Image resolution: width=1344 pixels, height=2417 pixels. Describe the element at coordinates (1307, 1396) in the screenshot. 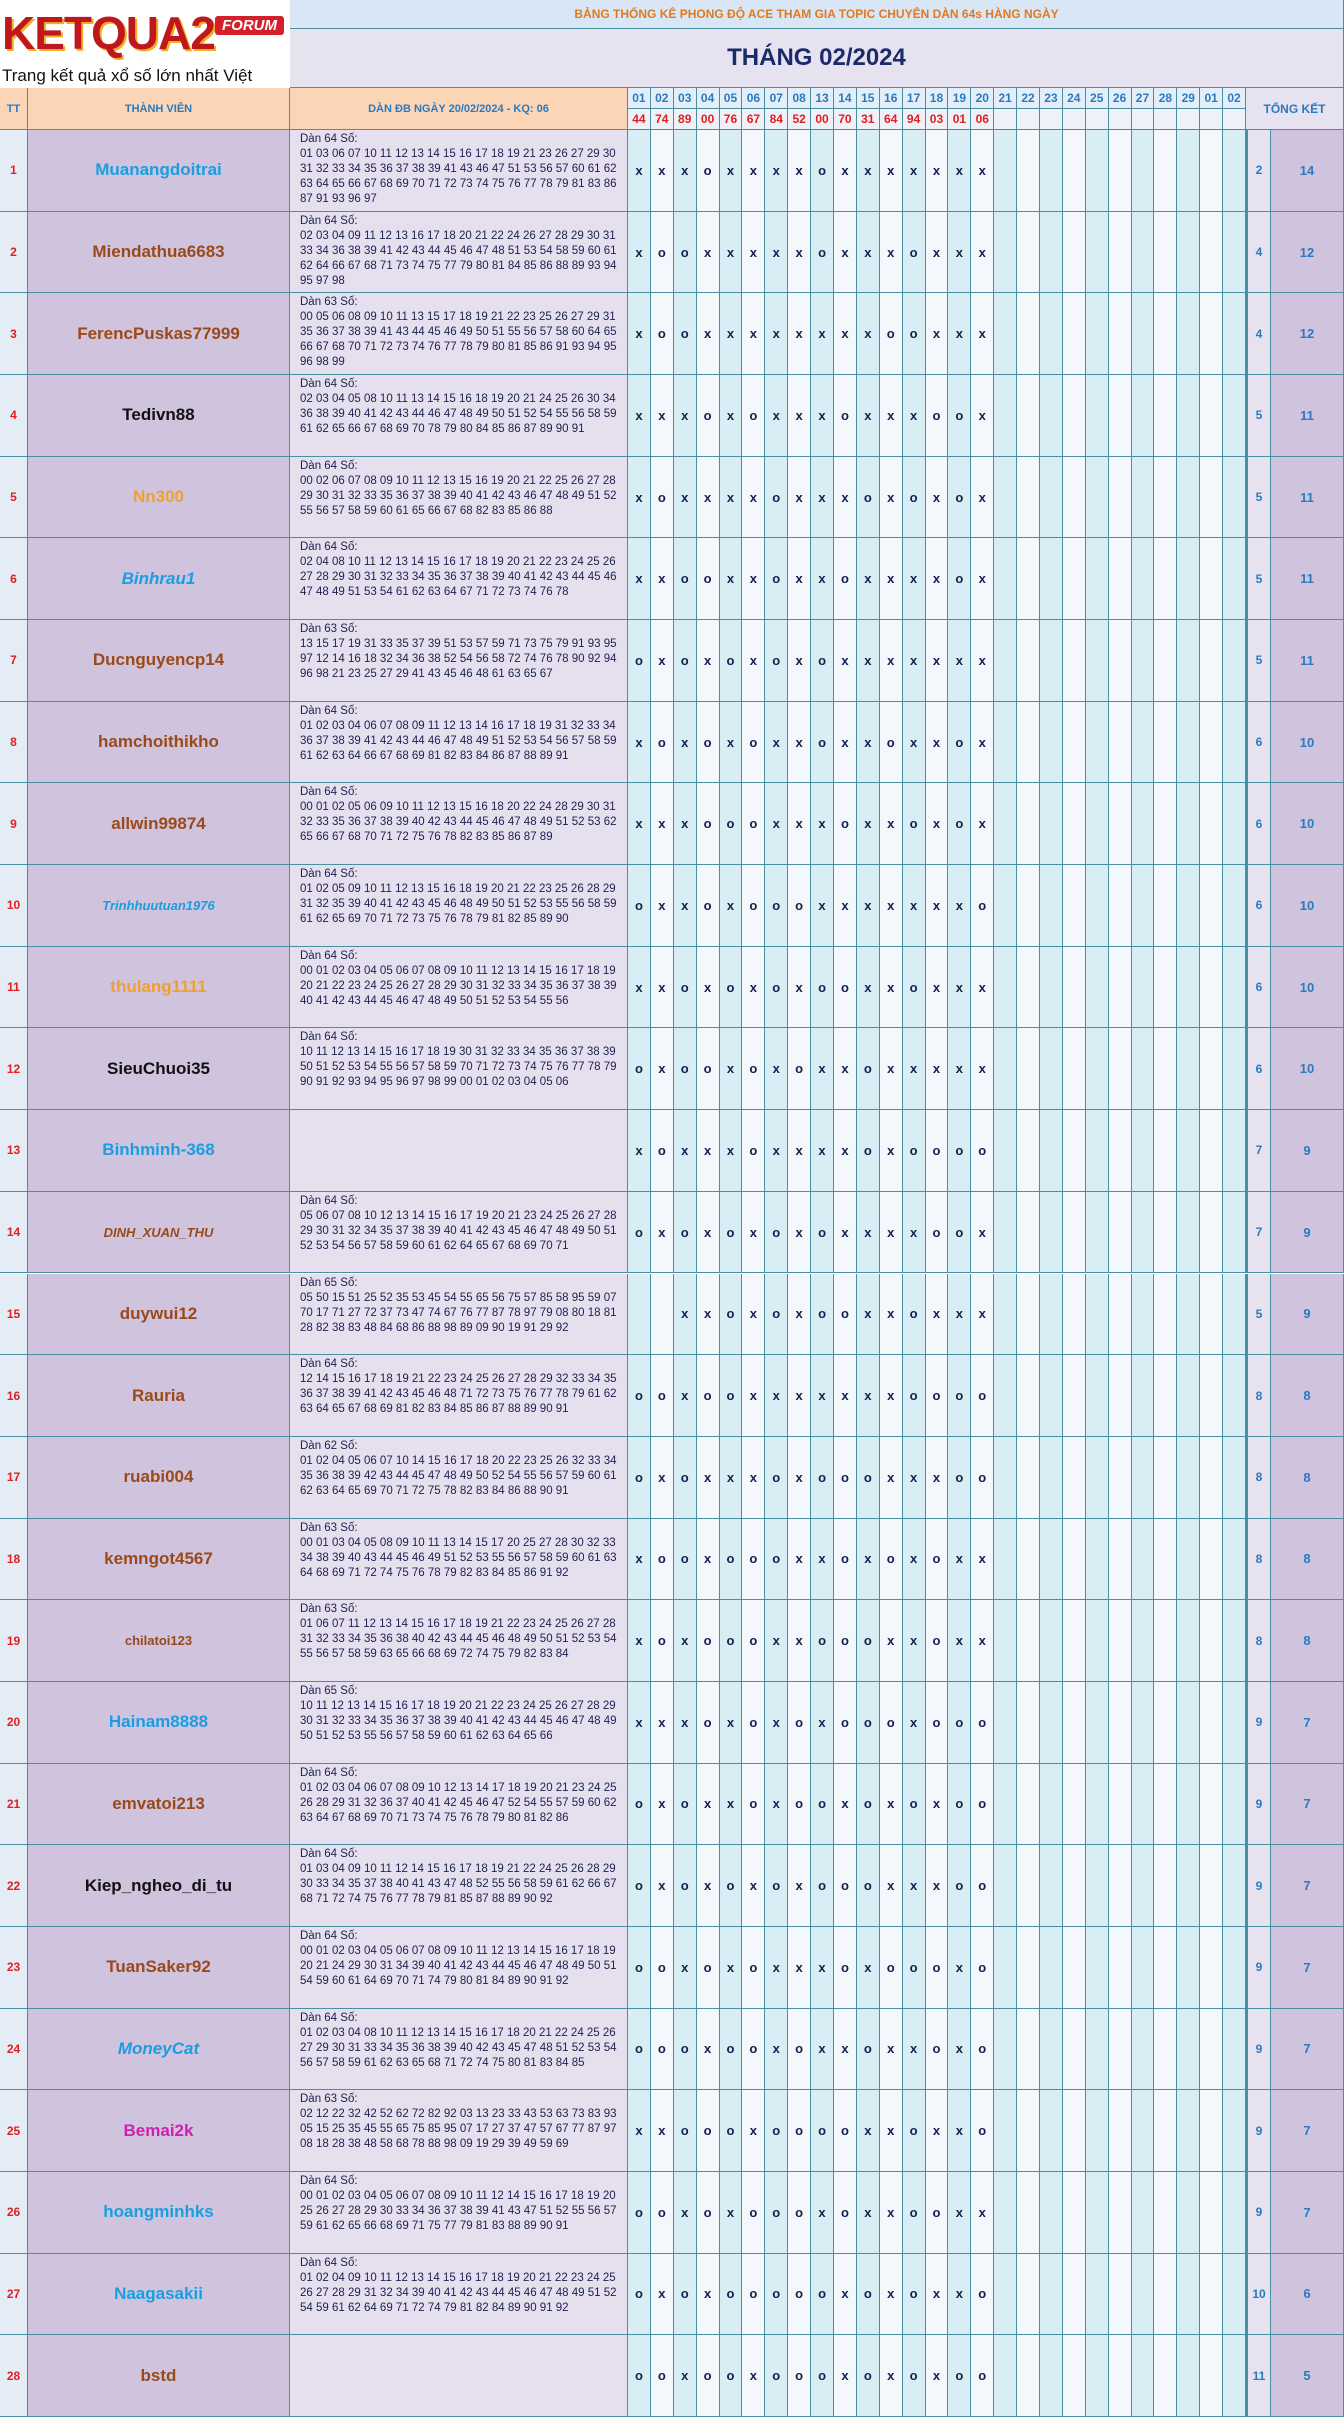

I see `total: 8` at that location.